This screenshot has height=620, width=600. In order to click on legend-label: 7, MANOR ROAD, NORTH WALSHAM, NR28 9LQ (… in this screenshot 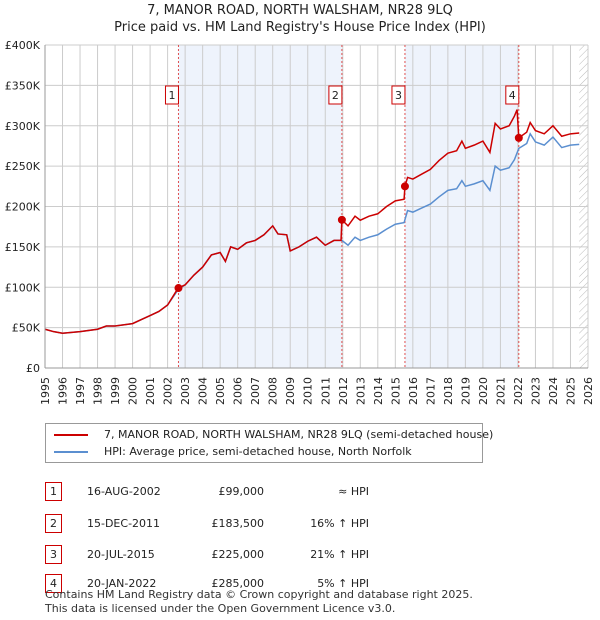, I will do `click(299, 434)`.